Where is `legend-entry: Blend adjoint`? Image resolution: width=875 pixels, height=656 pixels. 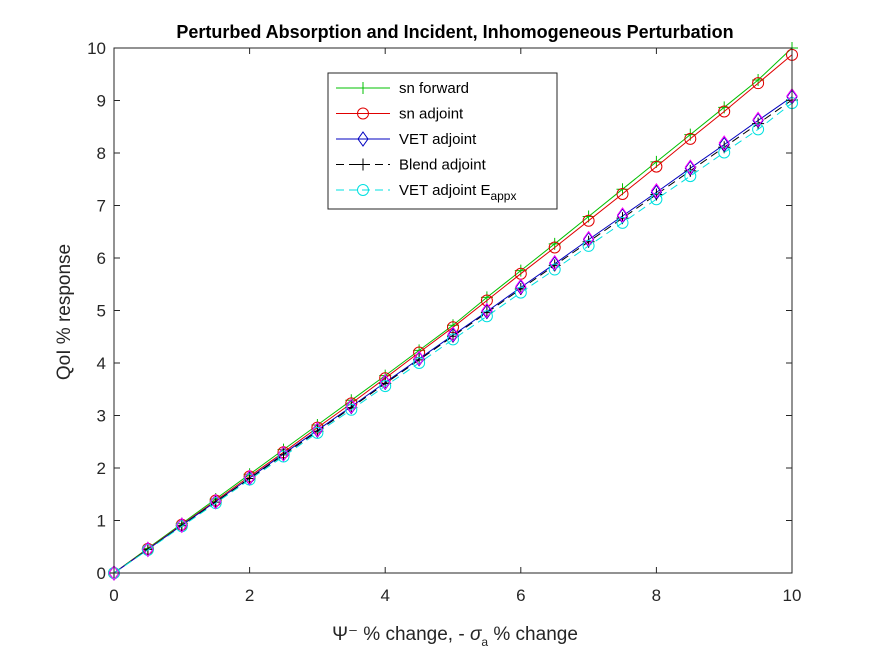 legend-entry: Blend adjoint is located at coordinates (411, 165).